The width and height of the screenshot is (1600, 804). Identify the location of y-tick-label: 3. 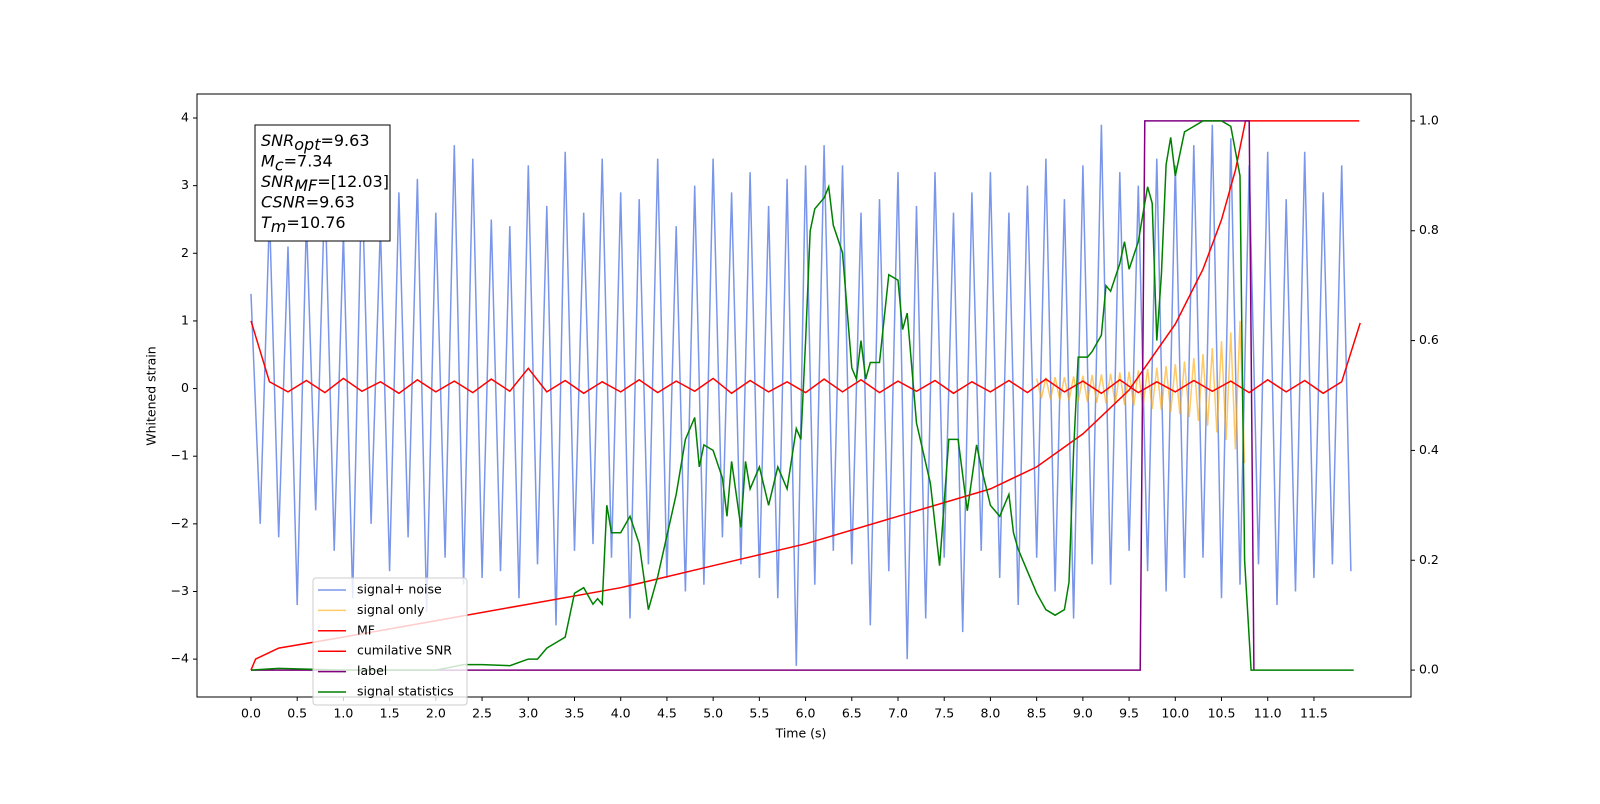
(185, 184).